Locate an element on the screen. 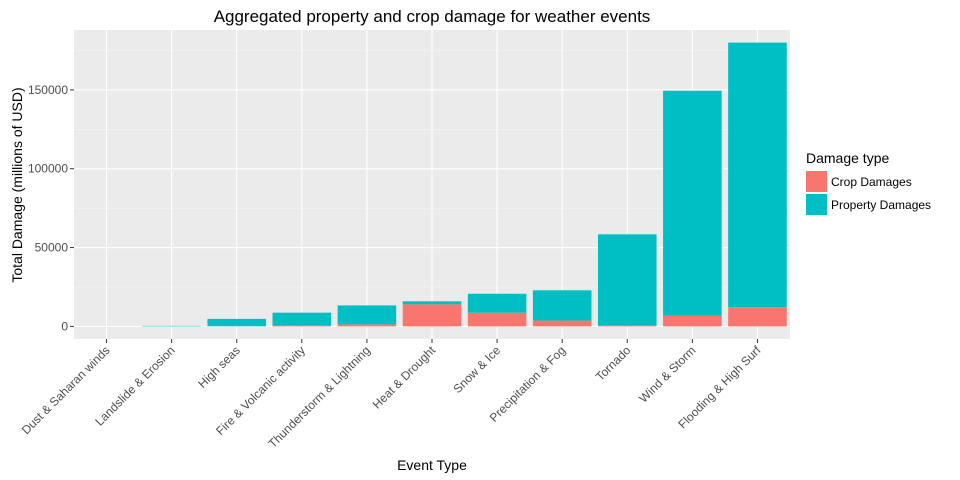 The width and height of the screenshot is (960, 480). y-tick-label: 50000 is located at coordinates (52, 248).